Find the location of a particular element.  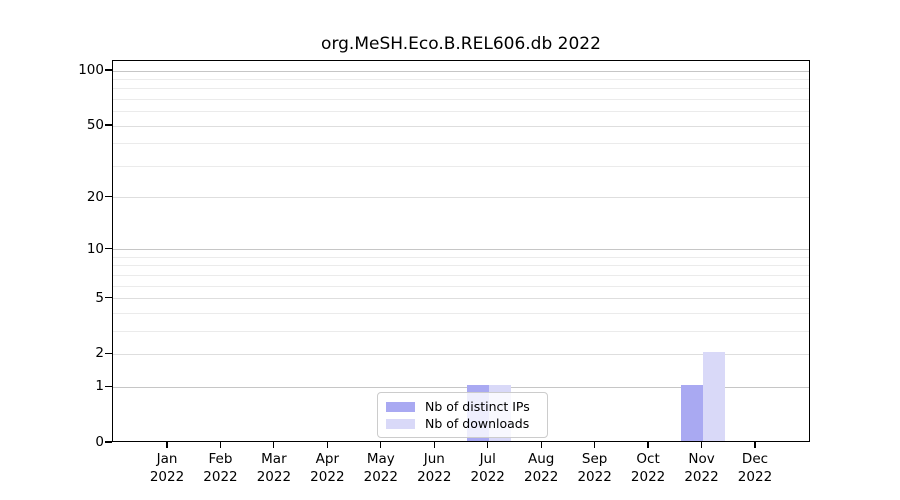

x-tick-label: Jul 2022 is located at coordinates (488, 468).